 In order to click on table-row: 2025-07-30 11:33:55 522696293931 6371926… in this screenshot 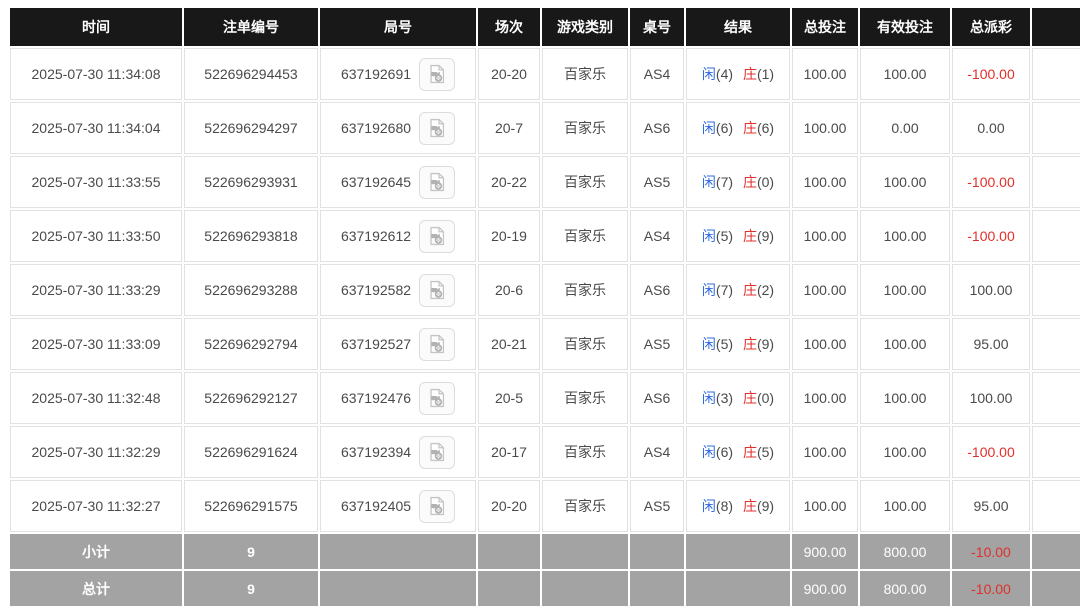, I will do `click(545, 182)`.